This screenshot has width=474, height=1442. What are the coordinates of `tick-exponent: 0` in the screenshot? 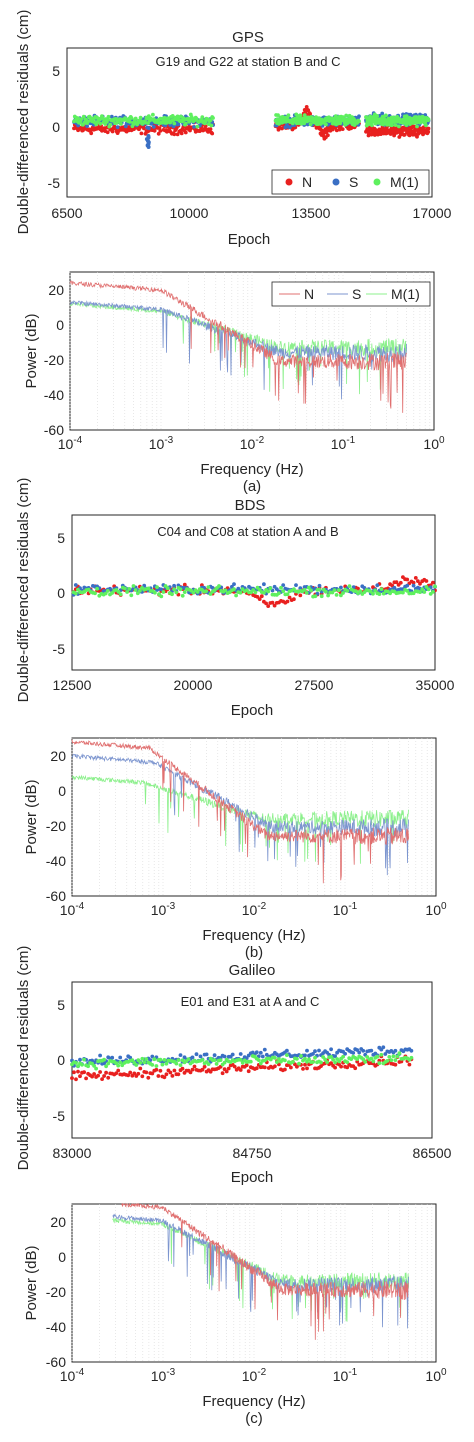 It's located at (444, 1372).